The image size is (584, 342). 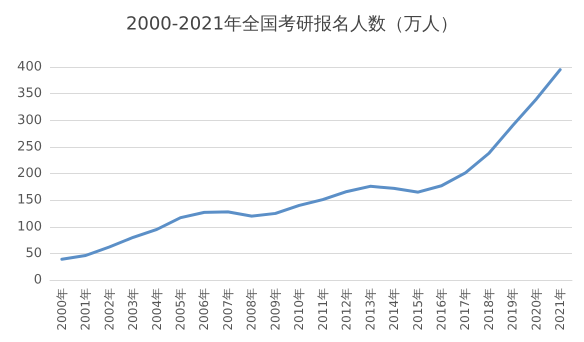 I want to click on x-tick-label: 2005年, so click(x=181, y=309).